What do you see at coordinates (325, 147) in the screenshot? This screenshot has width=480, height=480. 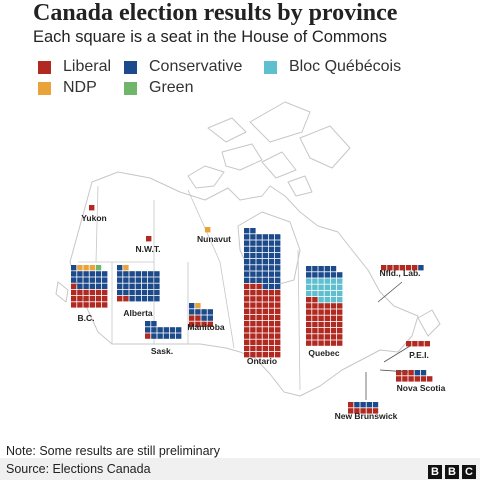 I see `arctic-island` at bounding box center [325, 147].